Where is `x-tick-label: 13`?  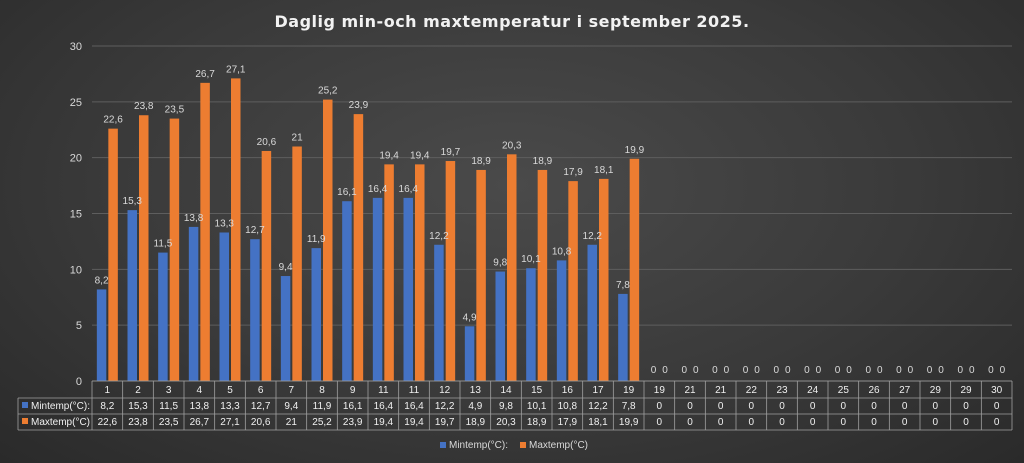 x-tick-label: 13 is located at coordinates (476, 390).